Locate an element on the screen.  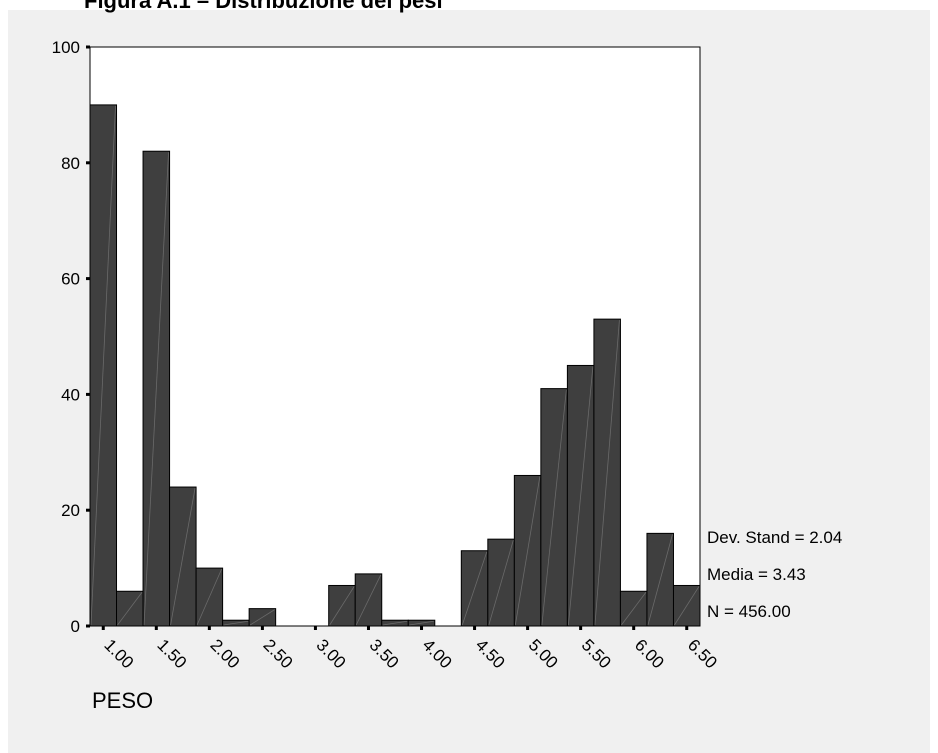
x-tick-label: 5.00 is located at coordinates (543, 653).